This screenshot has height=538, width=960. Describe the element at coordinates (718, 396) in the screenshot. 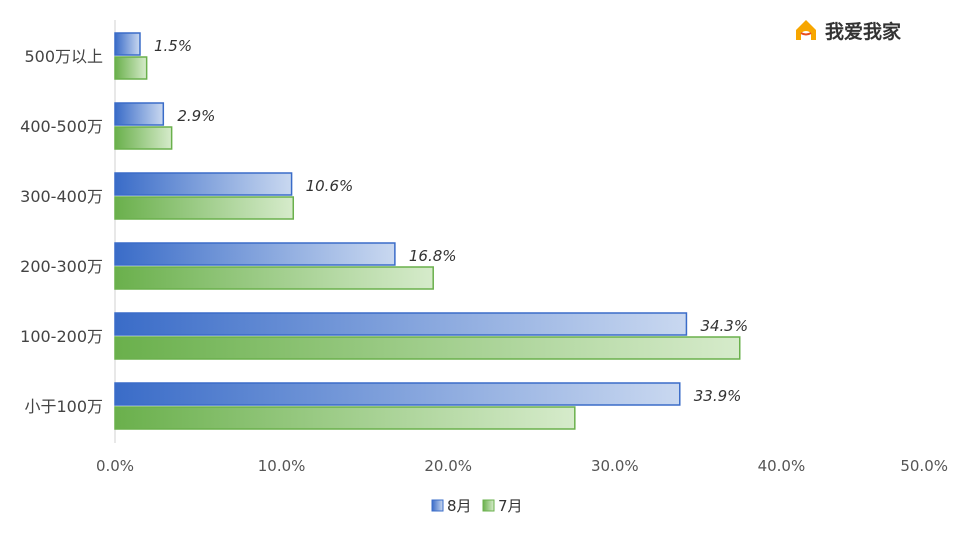

I see `data-label-series-1: 33.9%` at that location.